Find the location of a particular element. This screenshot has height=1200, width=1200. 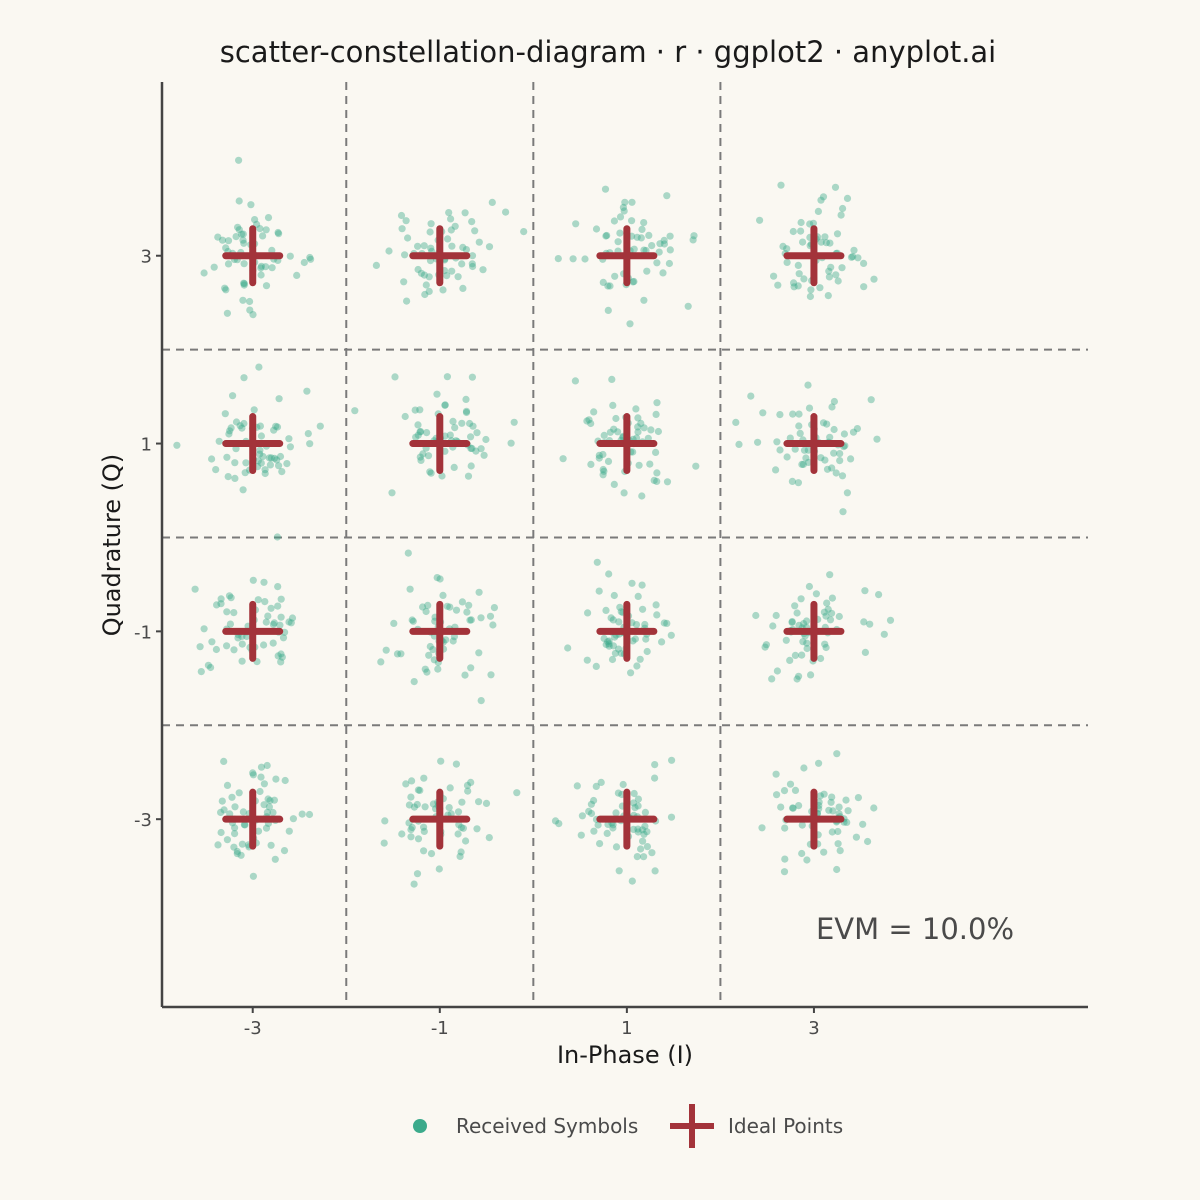

y-axis-title: Quadrature (Q) is located at coordinates (112, 545).